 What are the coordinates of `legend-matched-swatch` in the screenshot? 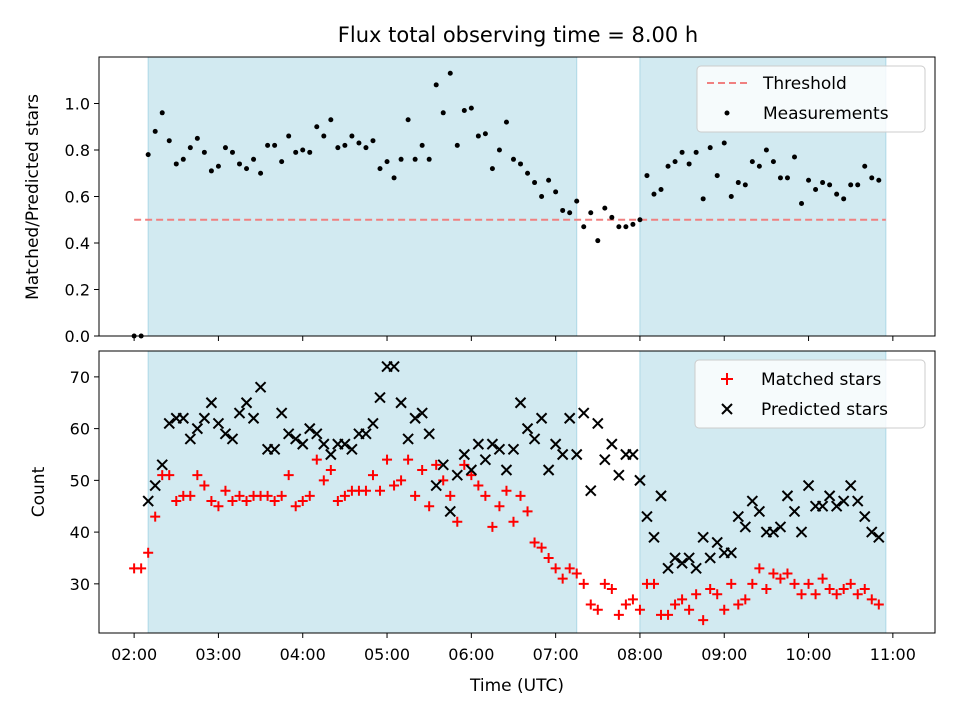 It's located at (727, 379).